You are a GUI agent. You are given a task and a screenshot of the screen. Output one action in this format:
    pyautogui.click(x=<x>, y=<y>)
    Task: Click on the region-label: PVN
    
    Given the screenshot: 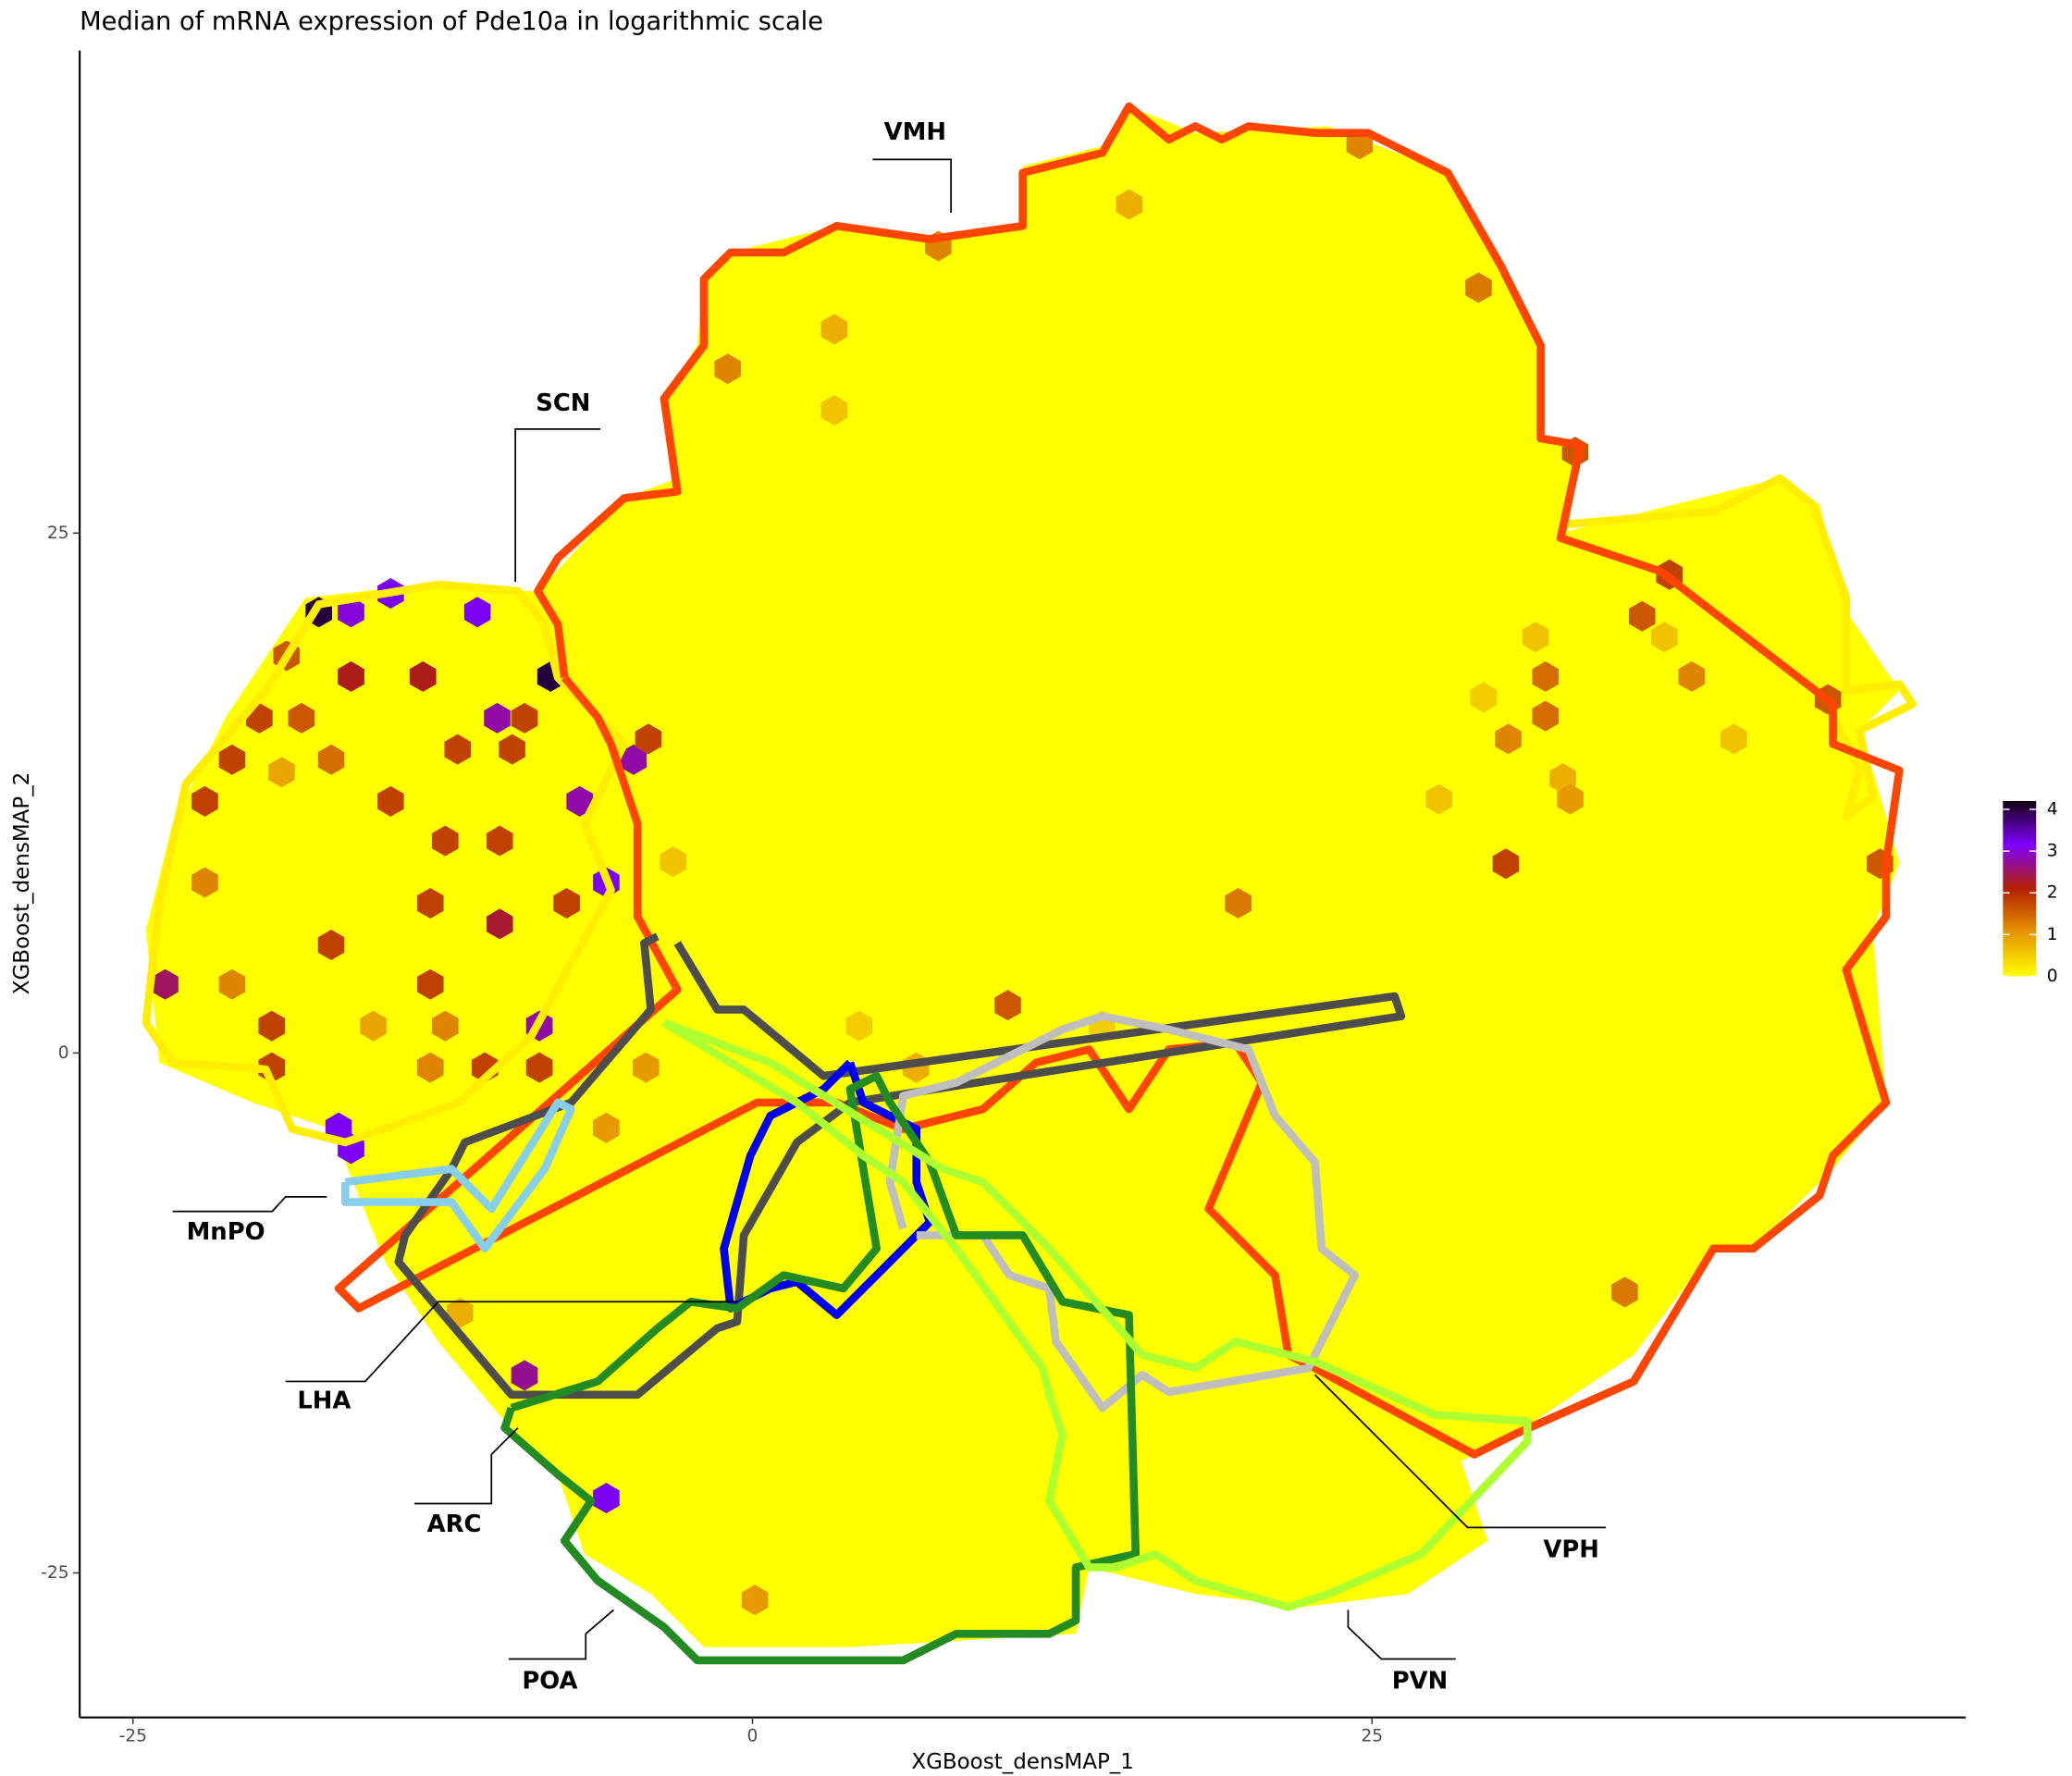 What is the action you would take?
    pyautogui.click(x=1421, y=1681)
    